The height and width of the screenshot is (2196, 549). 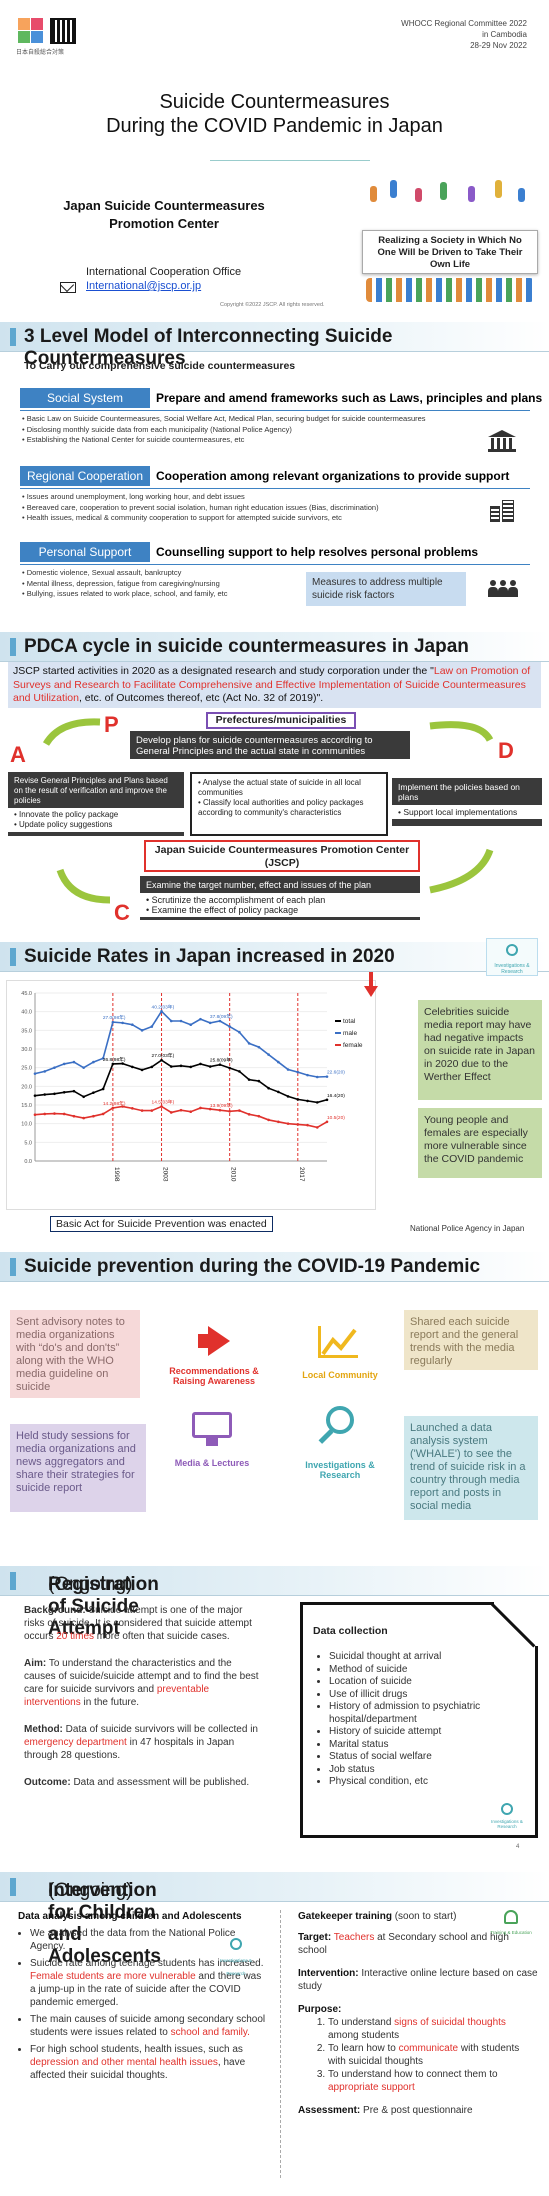 What do you see at coordinates (464, 23) in the screenshot?
I see `event-name: WHOCC Regional Committee 2022` at bounding box center [464, 23].